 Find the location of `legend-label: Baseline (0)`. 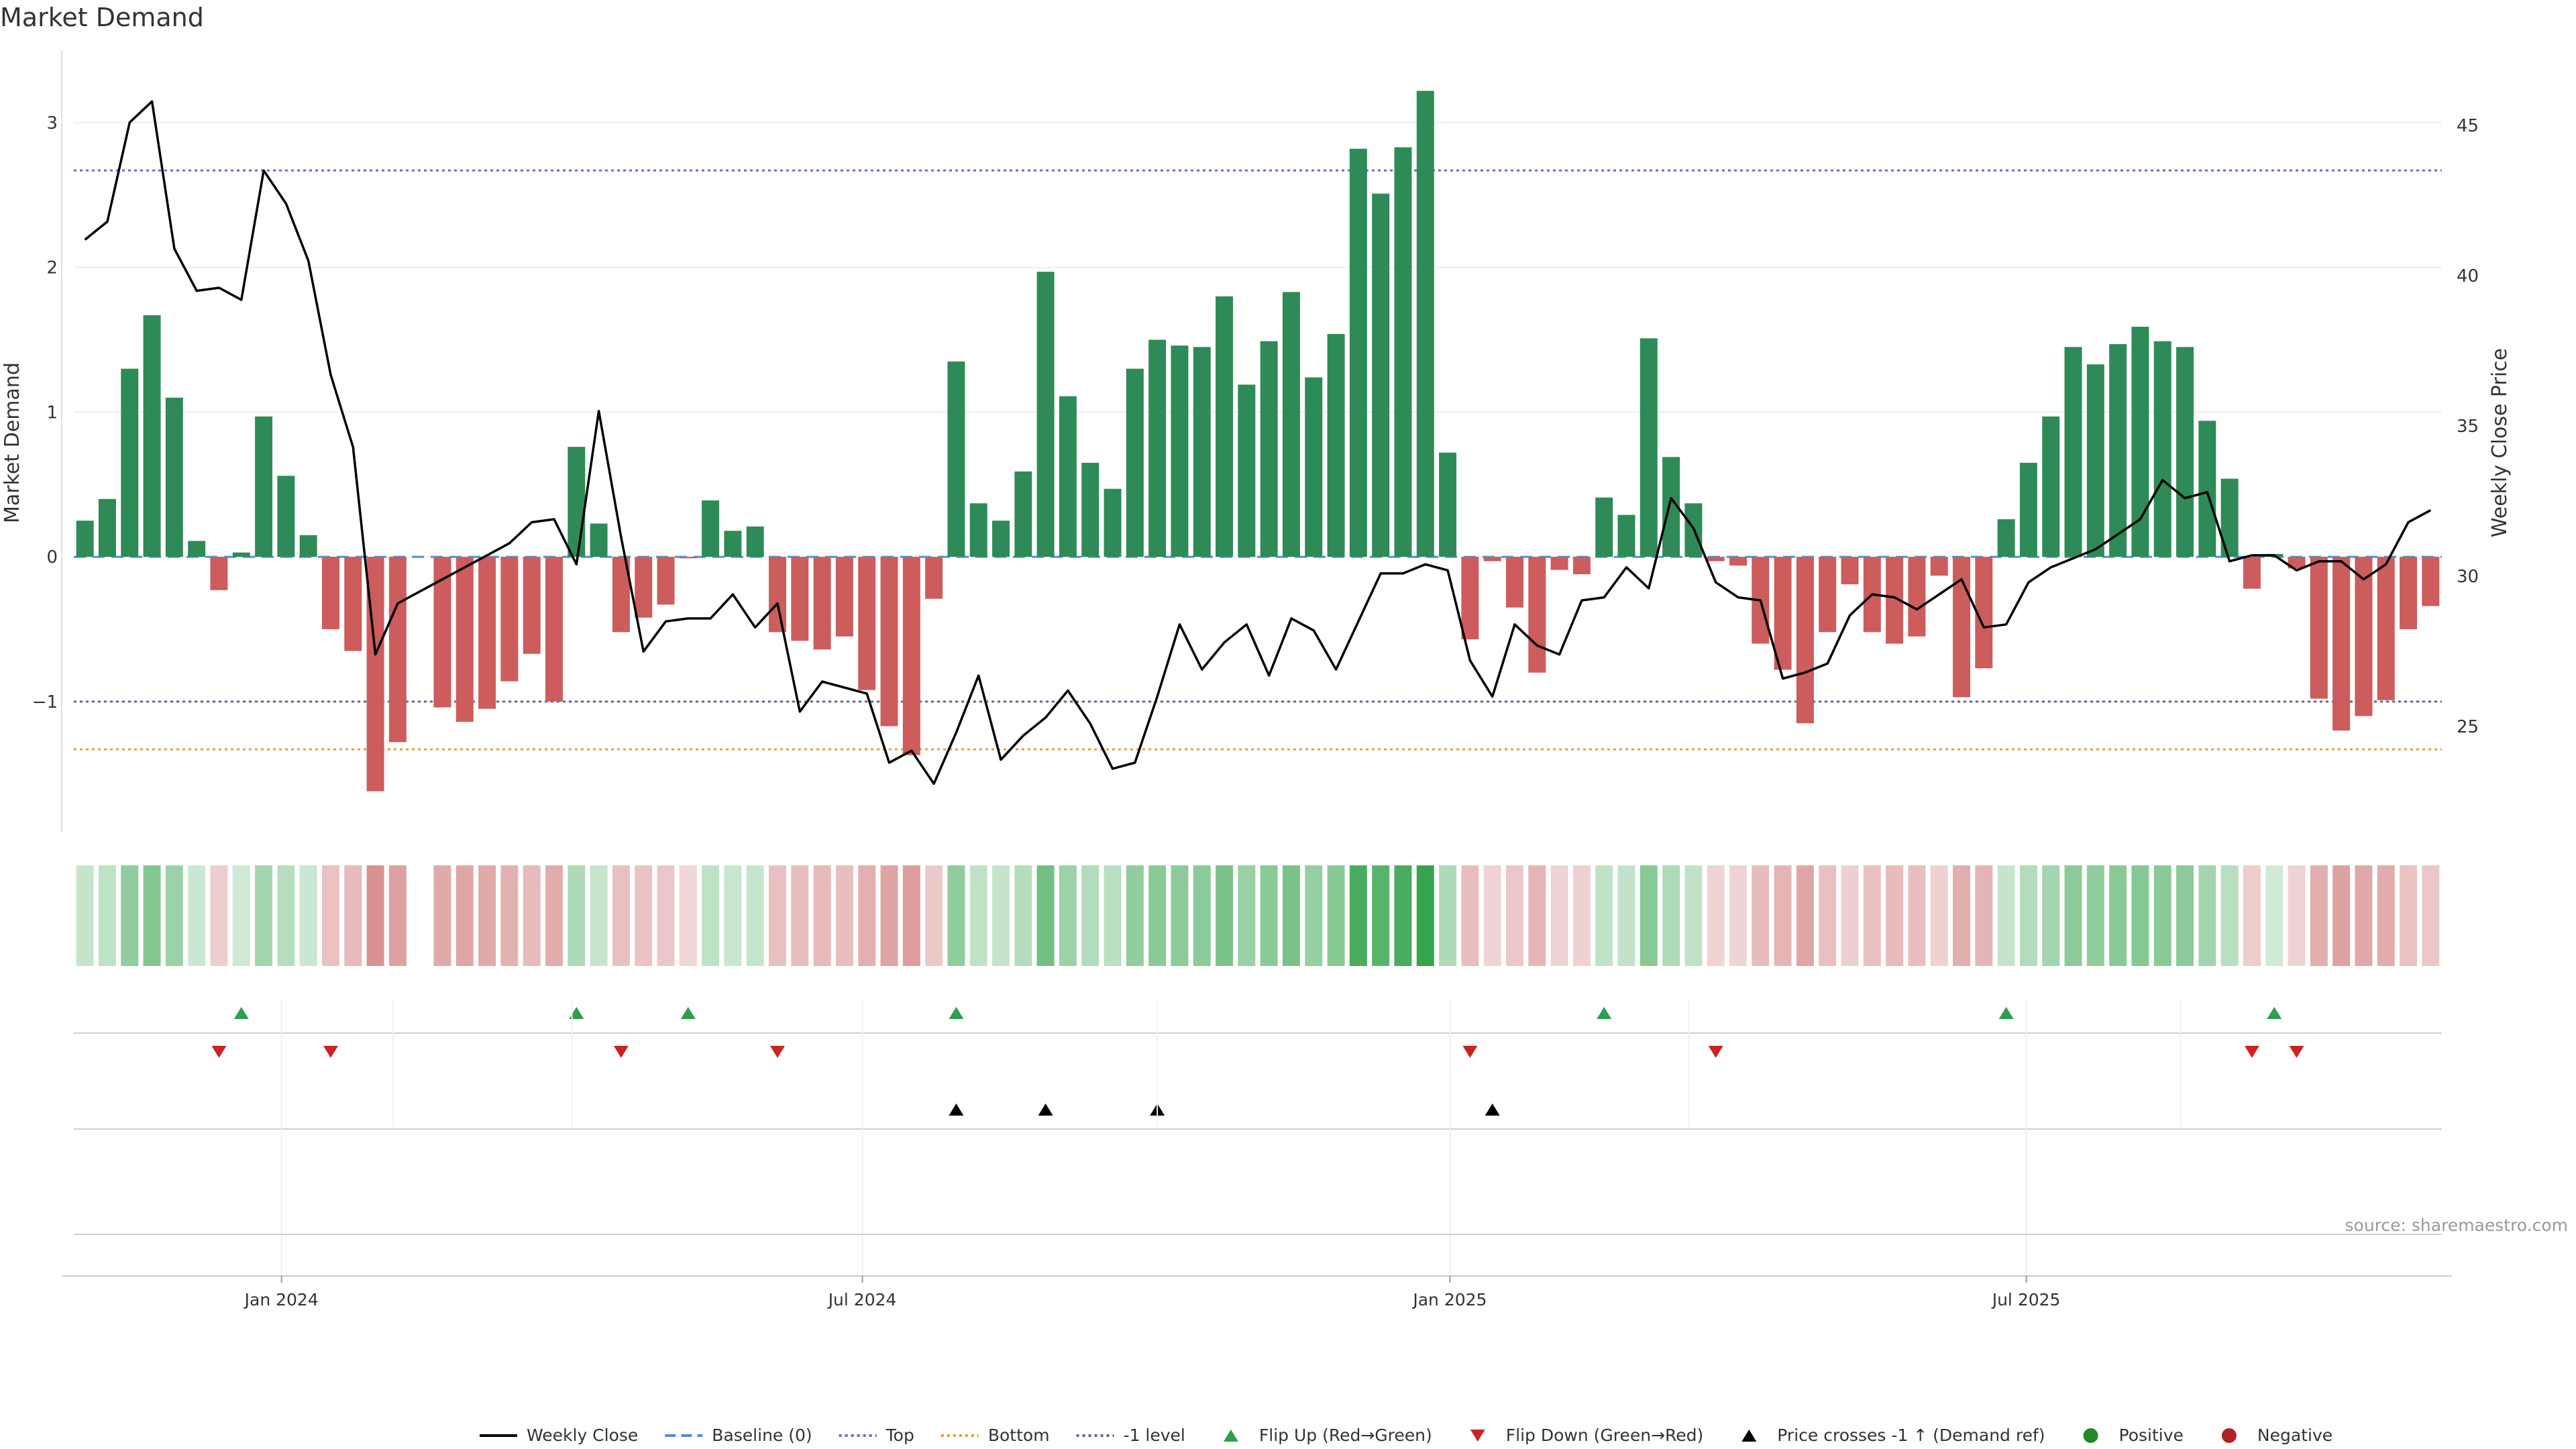

legend-label: Baseline (0) is located at coordinates (762, 1435).